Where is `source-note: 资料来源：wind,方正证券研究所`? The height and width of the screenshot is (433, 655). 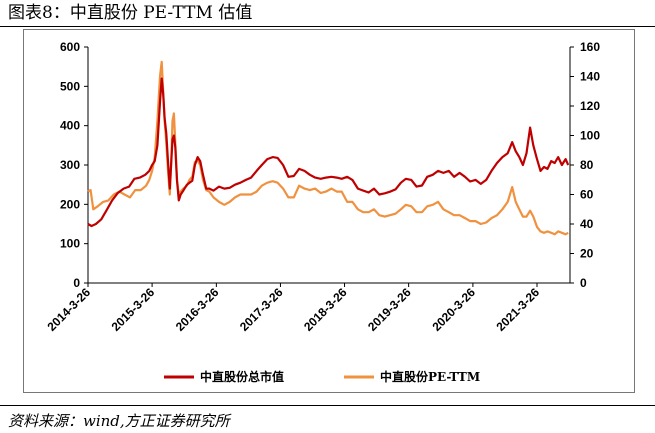 source-note: 资料来源：wind,方正证券研究所 is located at coordinates (119, 421).